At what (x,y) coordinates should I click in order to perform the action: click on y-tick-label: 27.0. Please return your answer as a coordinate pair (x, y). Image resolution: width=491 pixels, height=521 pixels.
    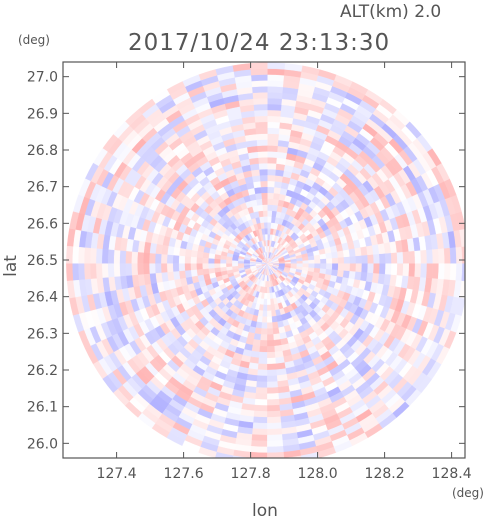
    Looking at the image, I should click on (42, 78).